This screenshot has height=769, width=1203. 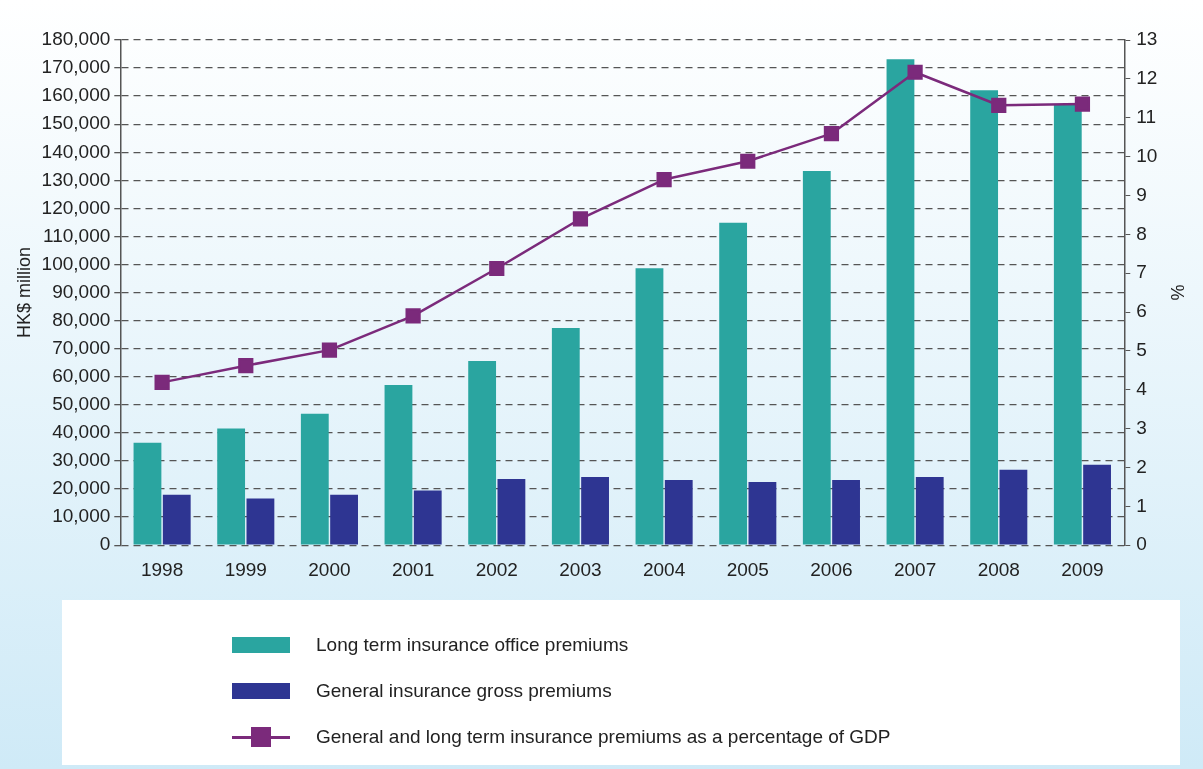 I want to click on legend-label: Long term insurance office premiums, so click(x=472, y=645).